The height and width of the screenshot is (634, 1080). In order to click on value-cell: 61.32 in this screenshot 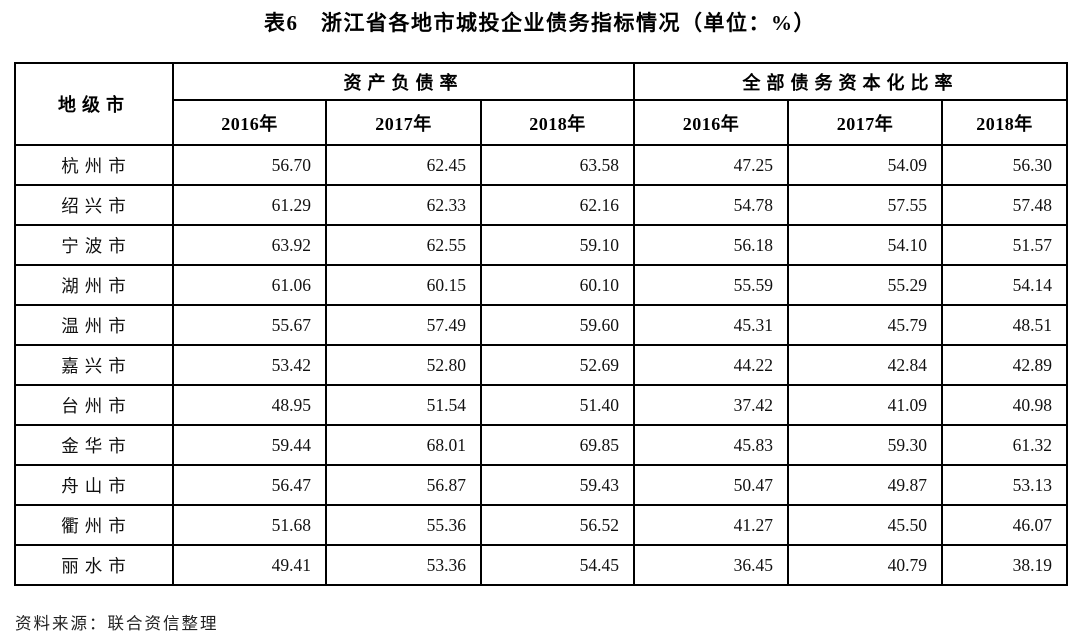, I will do `click(1005, 445)`.